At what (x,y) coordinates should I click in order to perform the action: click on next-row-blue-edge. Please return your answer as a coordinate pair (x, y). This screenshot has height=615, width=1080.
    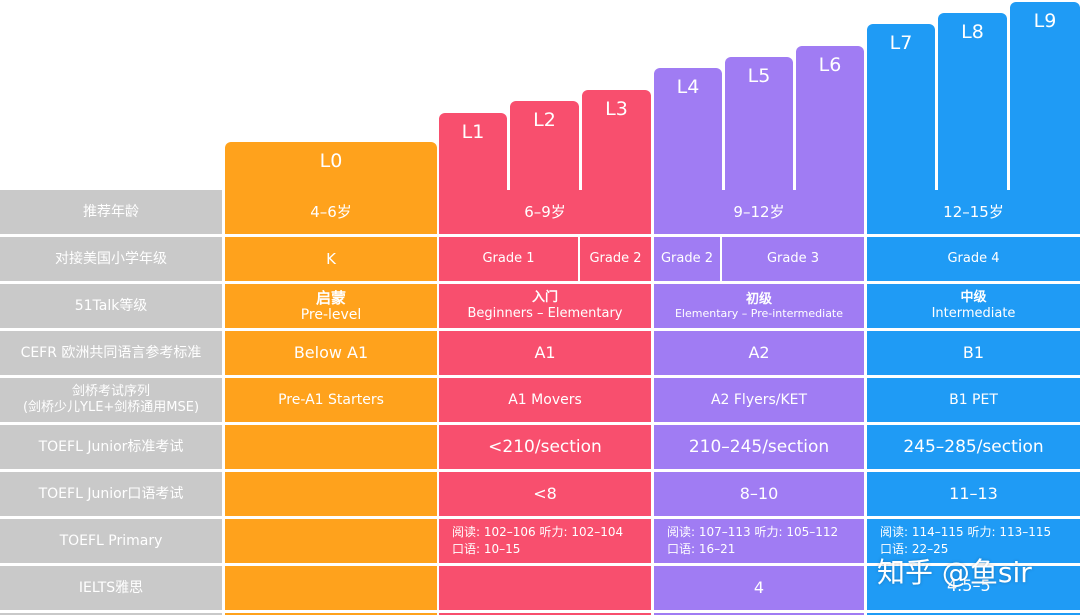
    Looking at the image, I should click on (973, 614).